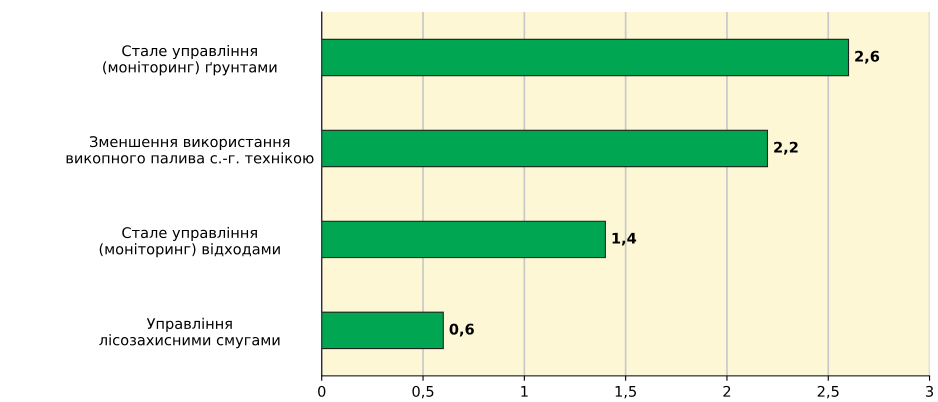  What do you see at coordinates (828, 392) in the screenshot?
I see `x-tick-label: 2,5` at bounding box center [828, 392].